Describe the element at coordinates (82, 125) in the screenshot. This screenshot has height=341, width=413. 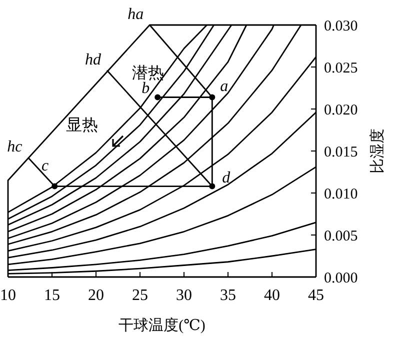
I see `annotation: 显热` at that location.